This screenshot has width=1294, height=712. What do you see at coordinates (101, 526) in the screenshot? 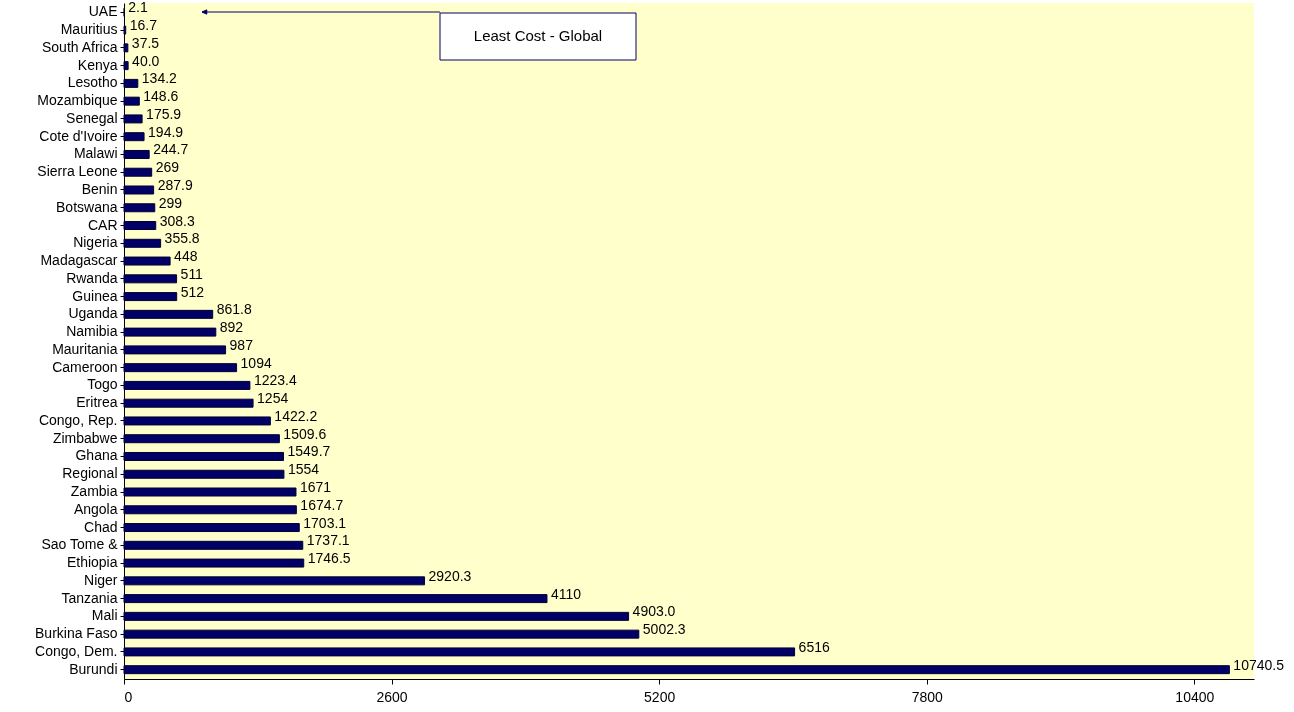
I see `y-tick-label: Chad` at bounding box center [101, 526].